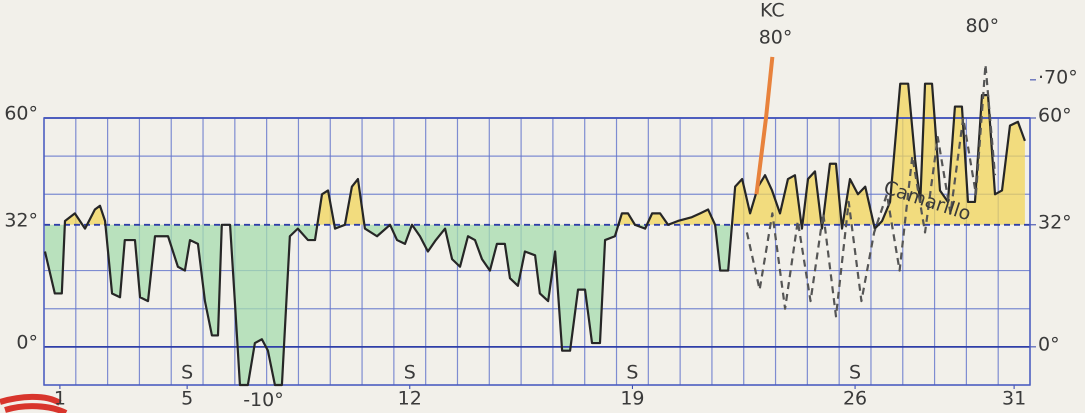  I want to click on y2-tick-label: 60°, so click(1055, 116).